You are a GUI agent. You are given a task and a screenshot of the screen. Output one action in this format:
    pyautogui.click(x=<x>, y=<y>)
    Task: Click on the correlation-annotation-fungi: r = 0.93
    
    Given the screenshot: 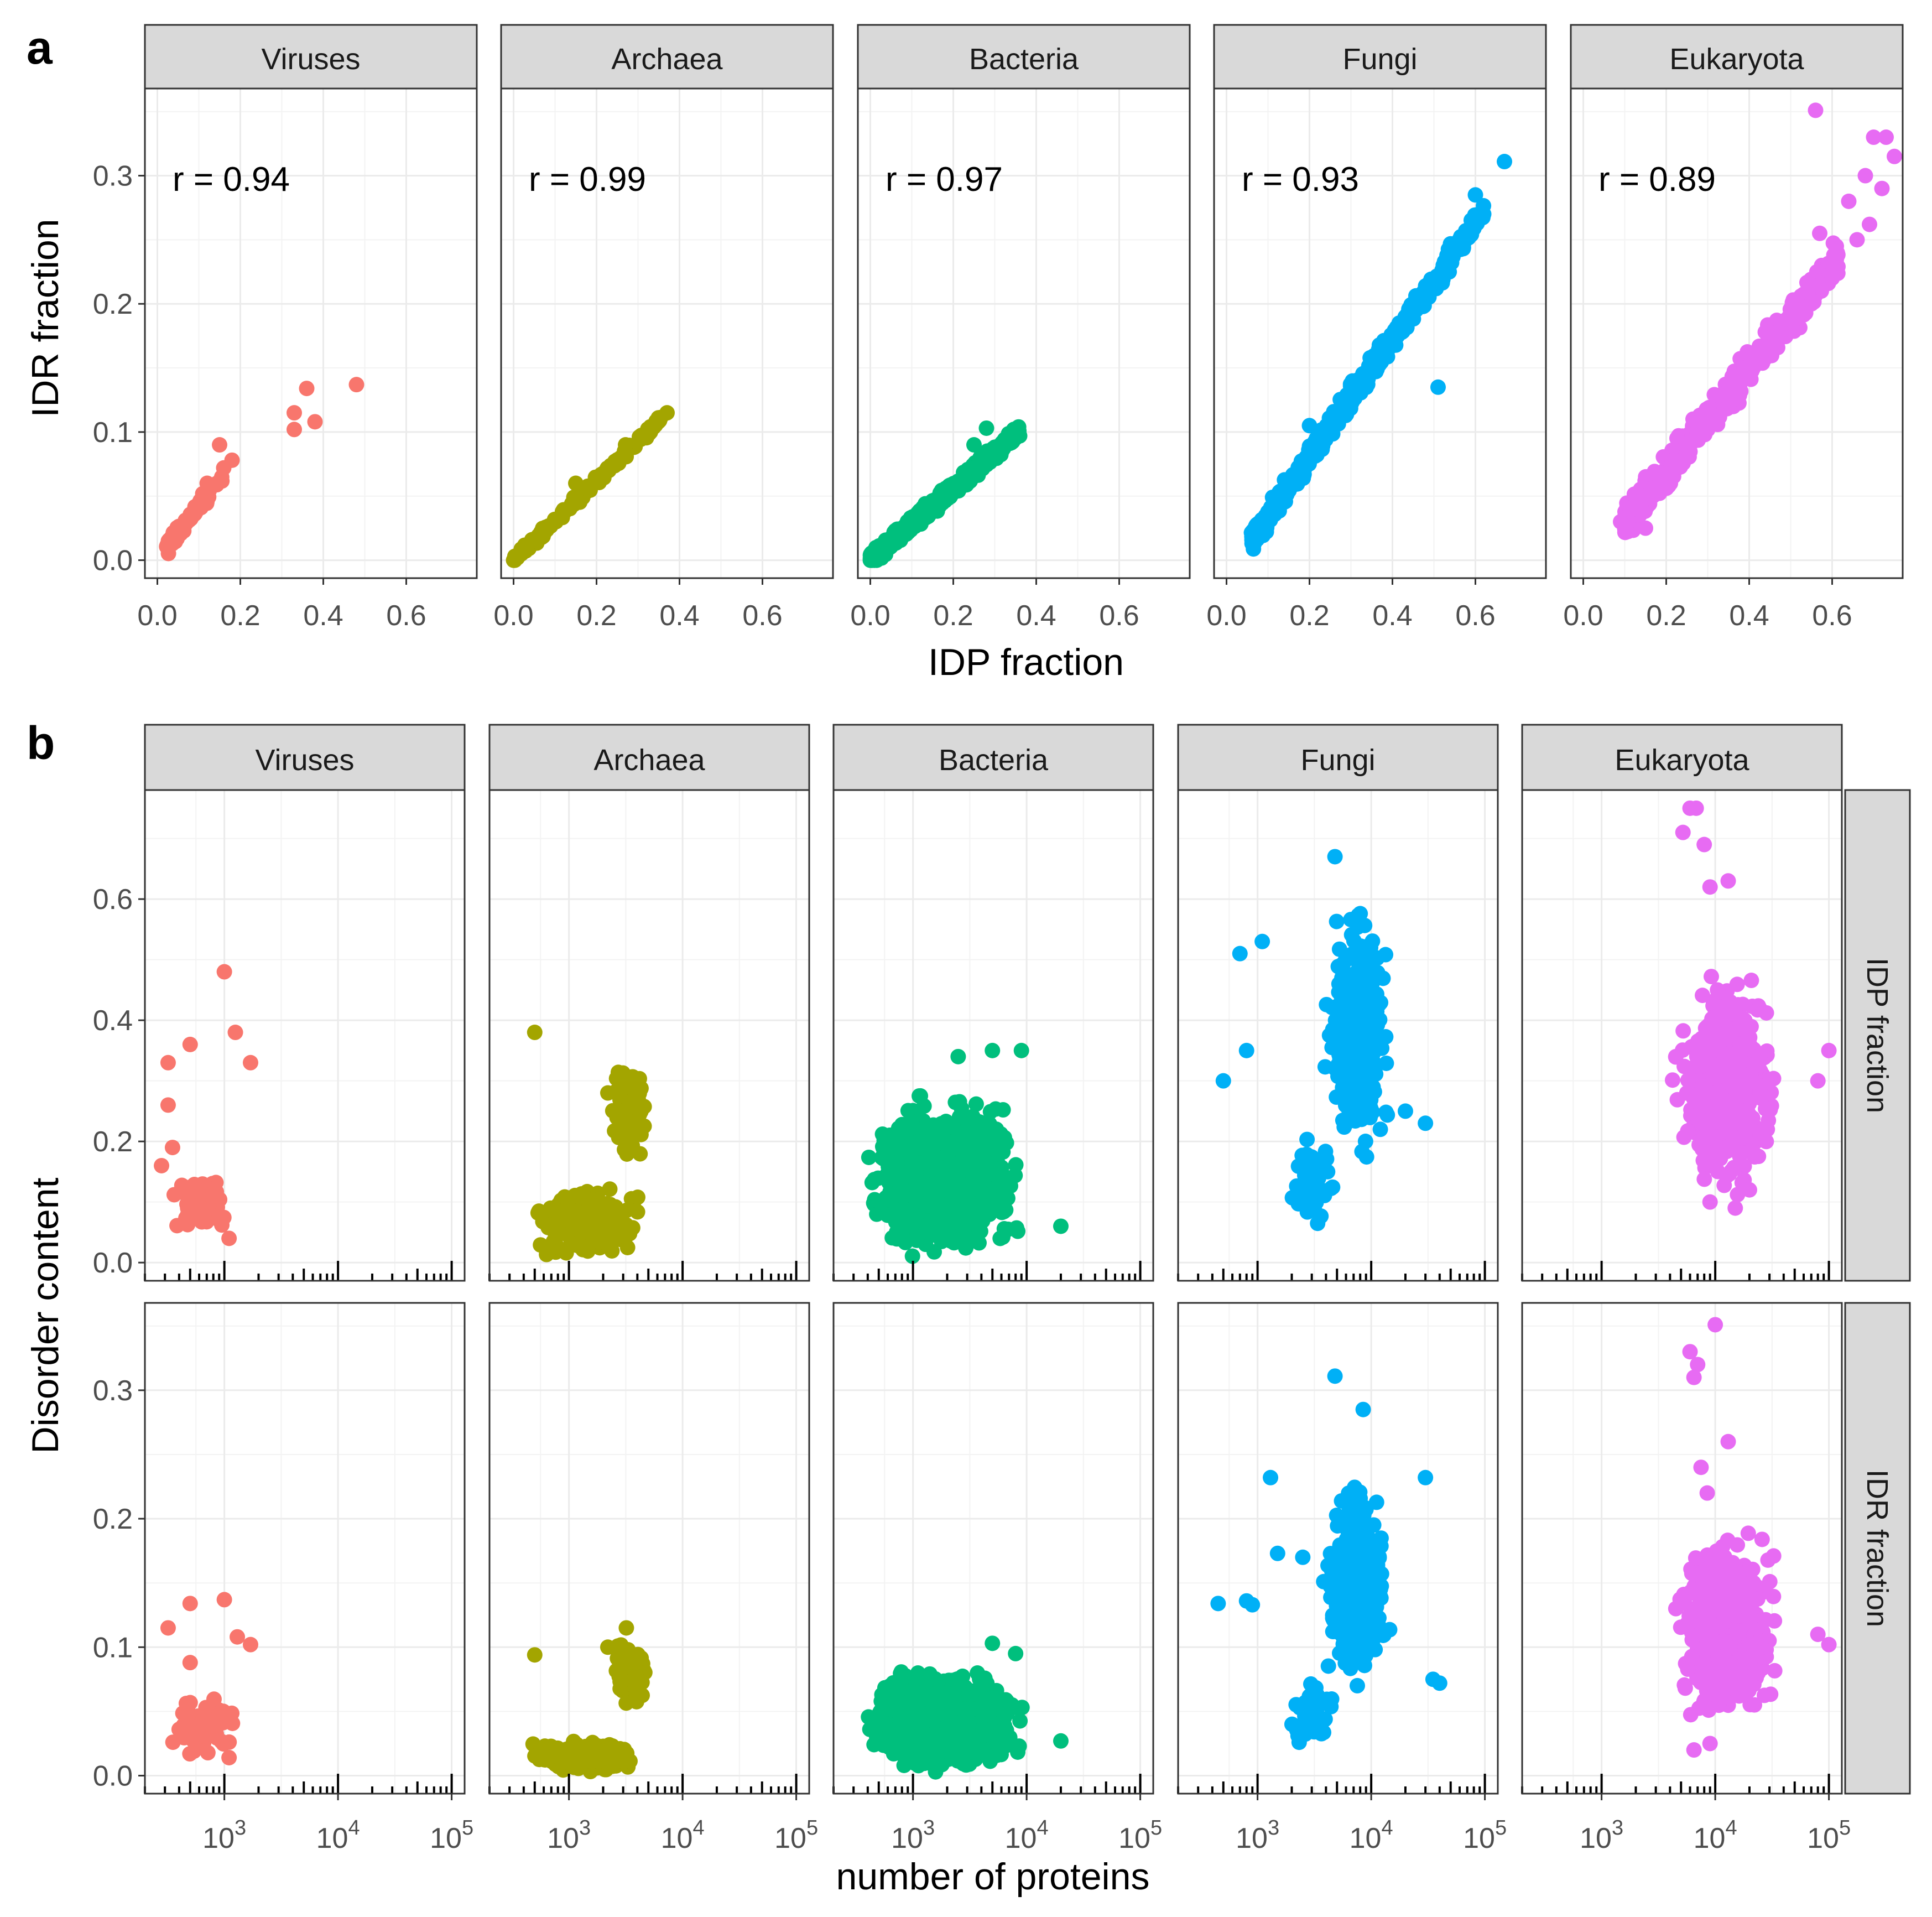 What is the action you would take?
    pyautogui.click(x=1300, y=179)
    